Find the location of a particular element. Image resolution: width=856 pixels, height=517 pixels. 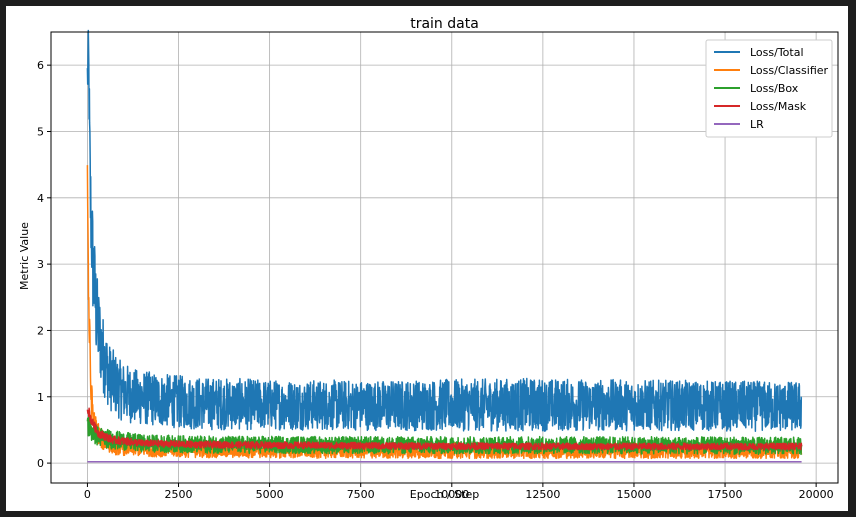

x-tick-label: 0 is located at coordinates (87, 494).